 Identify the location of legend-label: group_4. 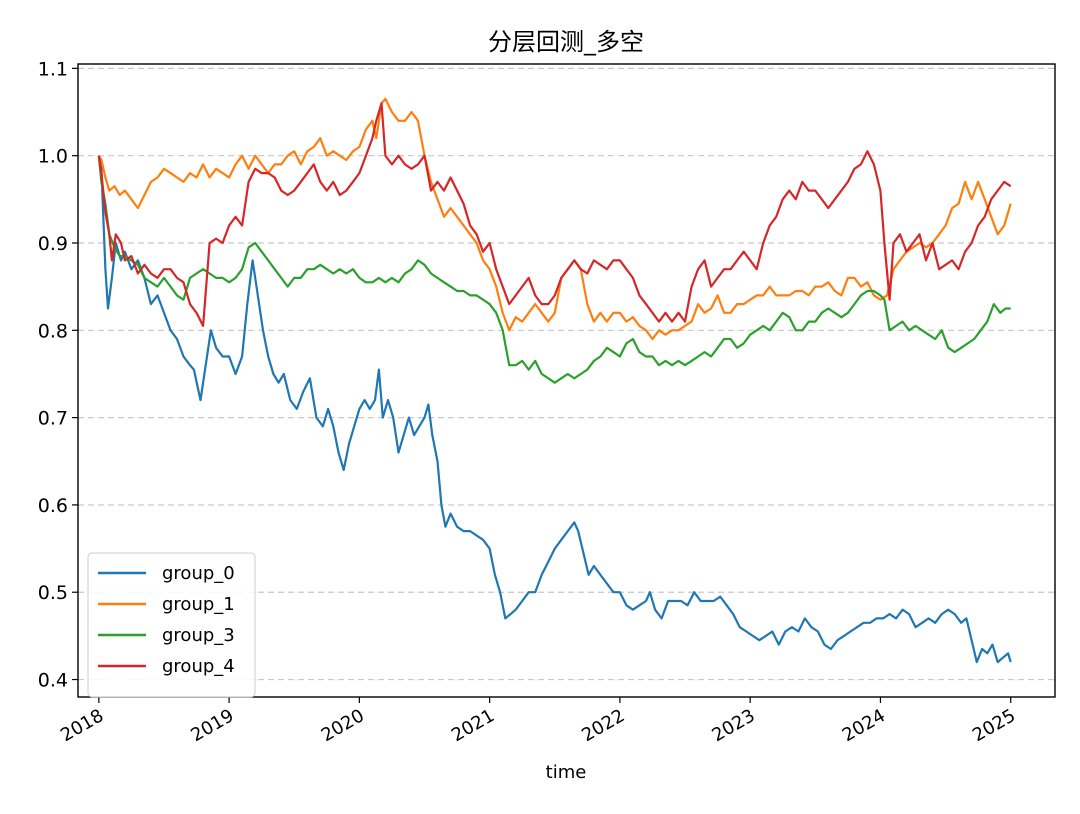
(198, 666).